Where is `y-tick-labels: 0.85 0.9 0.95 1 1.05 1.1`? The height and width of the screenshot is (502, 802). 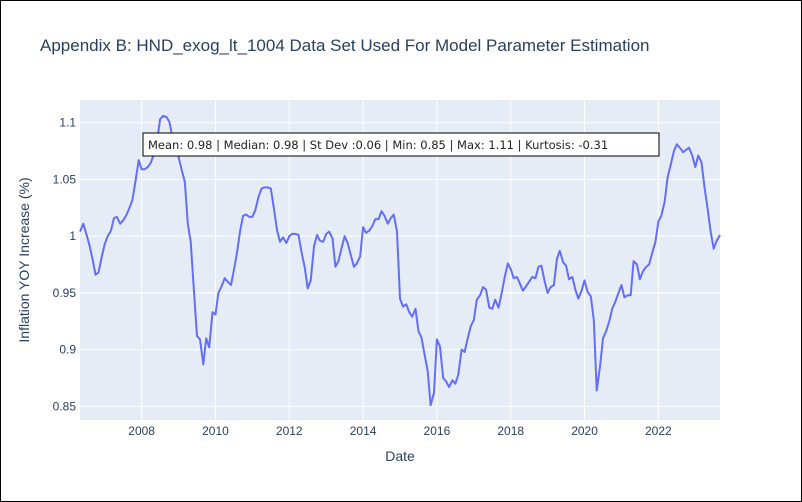
y-tick-labels: 0.85 0.9 0.95 1 1.05 1.1 is located at coordinates (65, 265).